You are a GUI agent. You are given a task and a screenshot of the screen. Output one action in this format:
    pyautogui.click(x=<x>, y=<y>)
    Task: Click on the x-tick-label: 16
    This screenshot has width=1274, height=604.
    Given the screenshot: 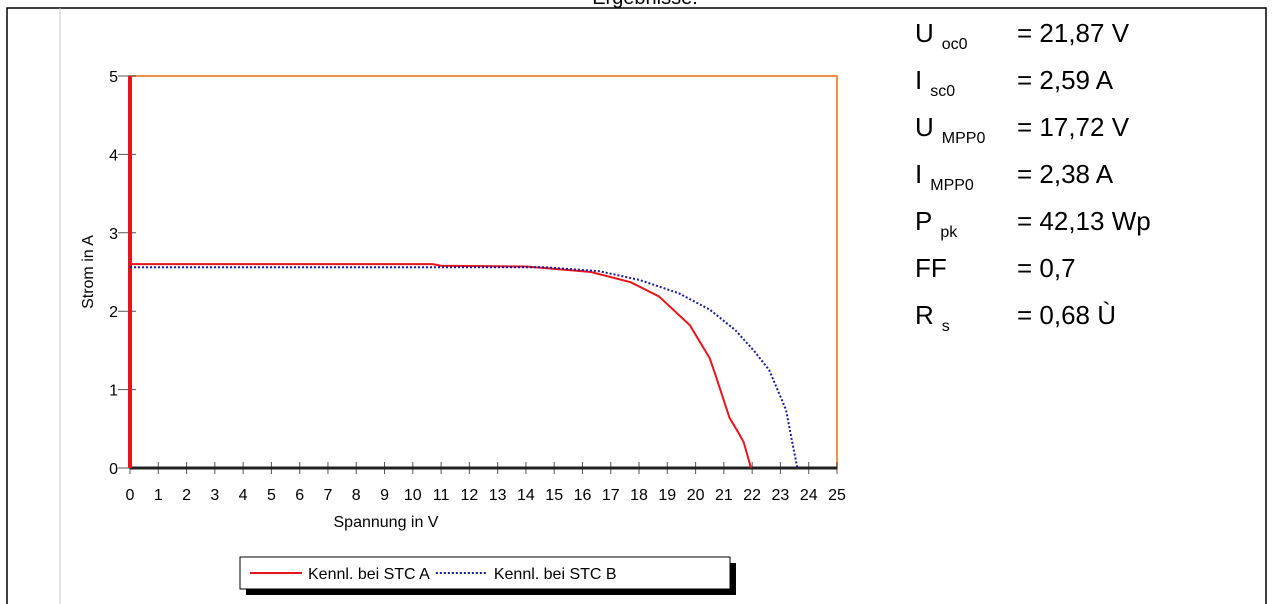 What is the action you would take?
    pyautogui.click(x=583, y=495)
    